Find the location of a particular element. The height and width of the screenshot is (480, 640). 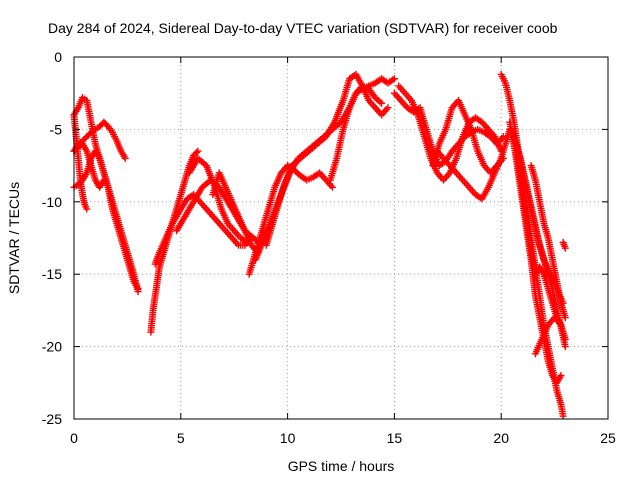

x-tick-label: 20 is located at coordinates (501, 438).